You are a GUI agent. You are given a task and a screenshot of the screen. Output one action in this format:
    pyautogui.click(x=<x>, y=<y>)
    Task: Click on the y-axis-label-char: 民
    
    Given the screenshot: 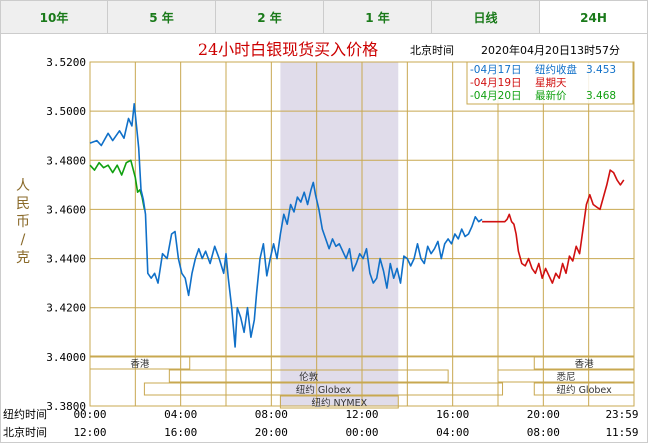 What is the action you would take?
    pyautogui.click(x=23, y=204)
    